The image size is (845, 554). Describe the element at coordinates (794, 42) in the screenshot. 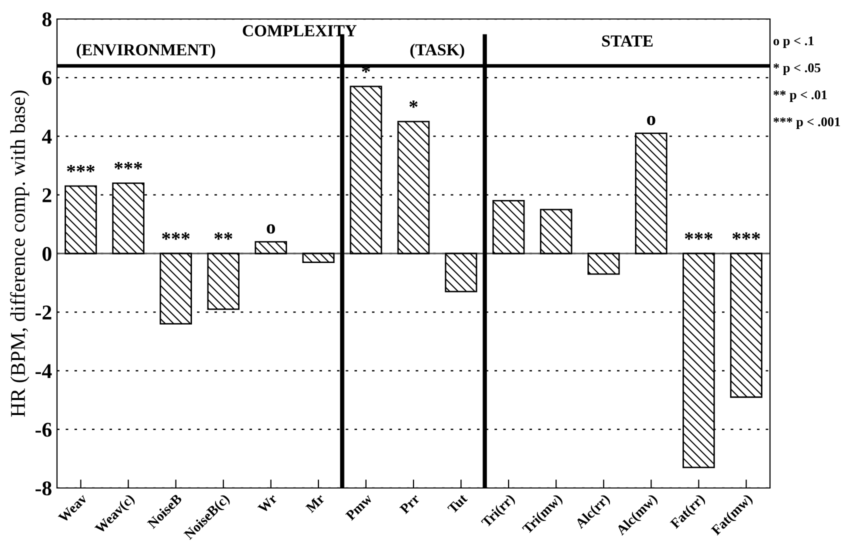

I see `text: o p < .1` at that location.